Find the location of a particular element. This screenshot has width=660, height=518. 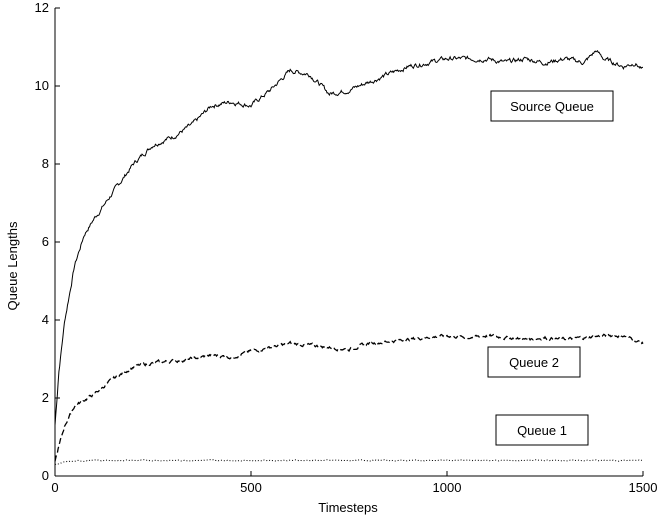

x-tick-label: 1000 is located at coordinates (447, 487).